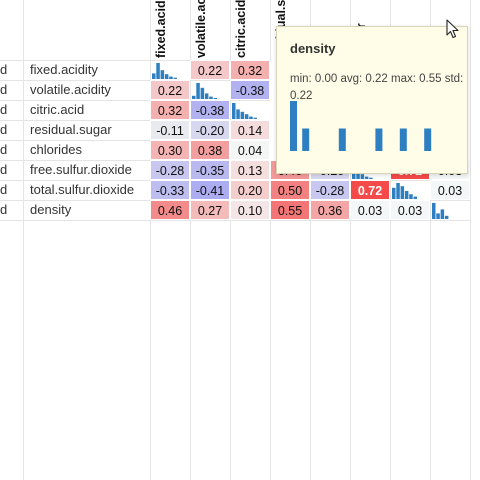 This screenshot has width=480, height=480. Describe the element at coordinates (82, 189) in the screenshot. I see `row-label: total.sulfur.dioxide` at that location.